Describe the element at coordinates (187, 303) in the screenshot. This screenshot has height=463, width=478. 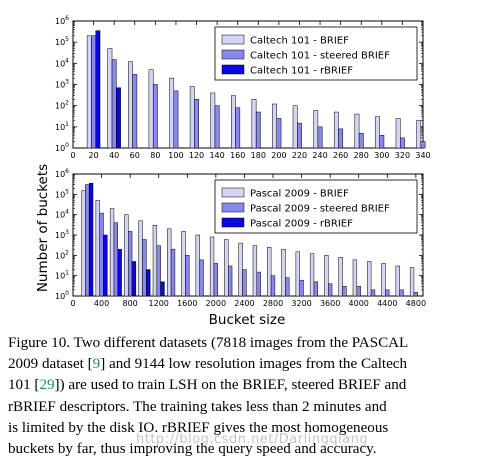
I see `x-tick-label: 1600` at that location.